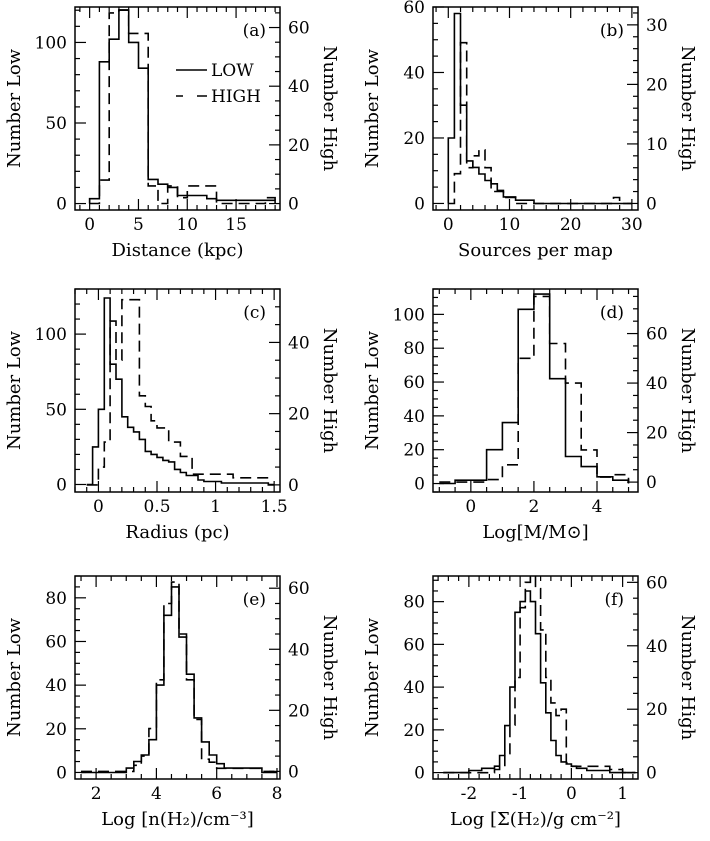 The width and height of the screenshot is (710, 841). Describe the element at coordinates (254, 600) in the screenshot. I see `panel-label: (e)` at that location.